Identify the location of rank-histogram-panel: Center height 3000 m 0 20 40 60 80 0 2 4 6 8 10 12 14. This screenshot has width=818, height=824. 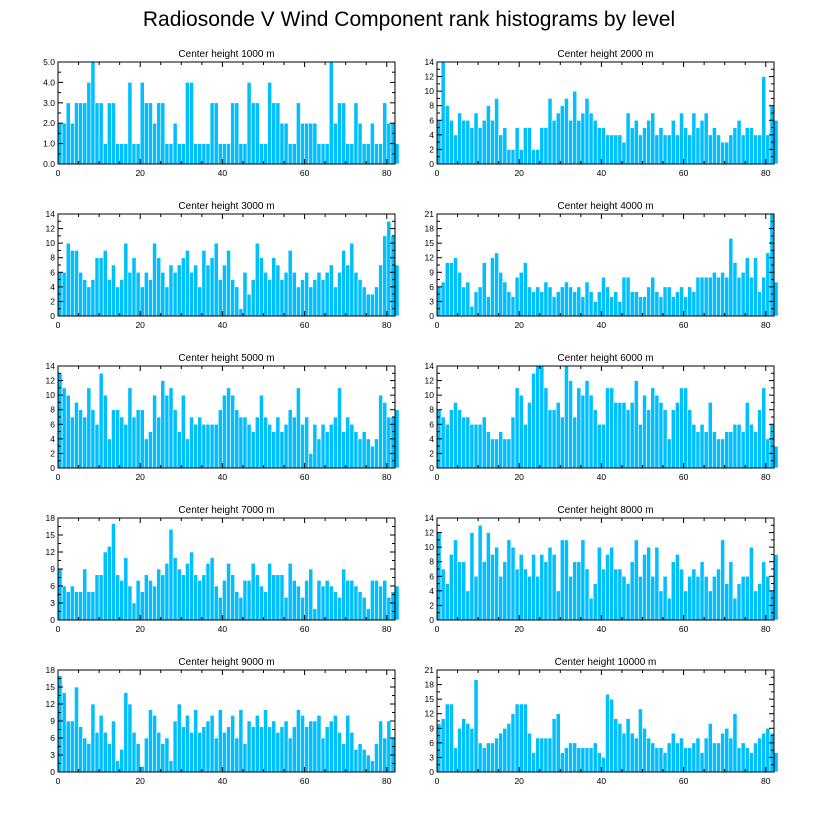
(218, 267).